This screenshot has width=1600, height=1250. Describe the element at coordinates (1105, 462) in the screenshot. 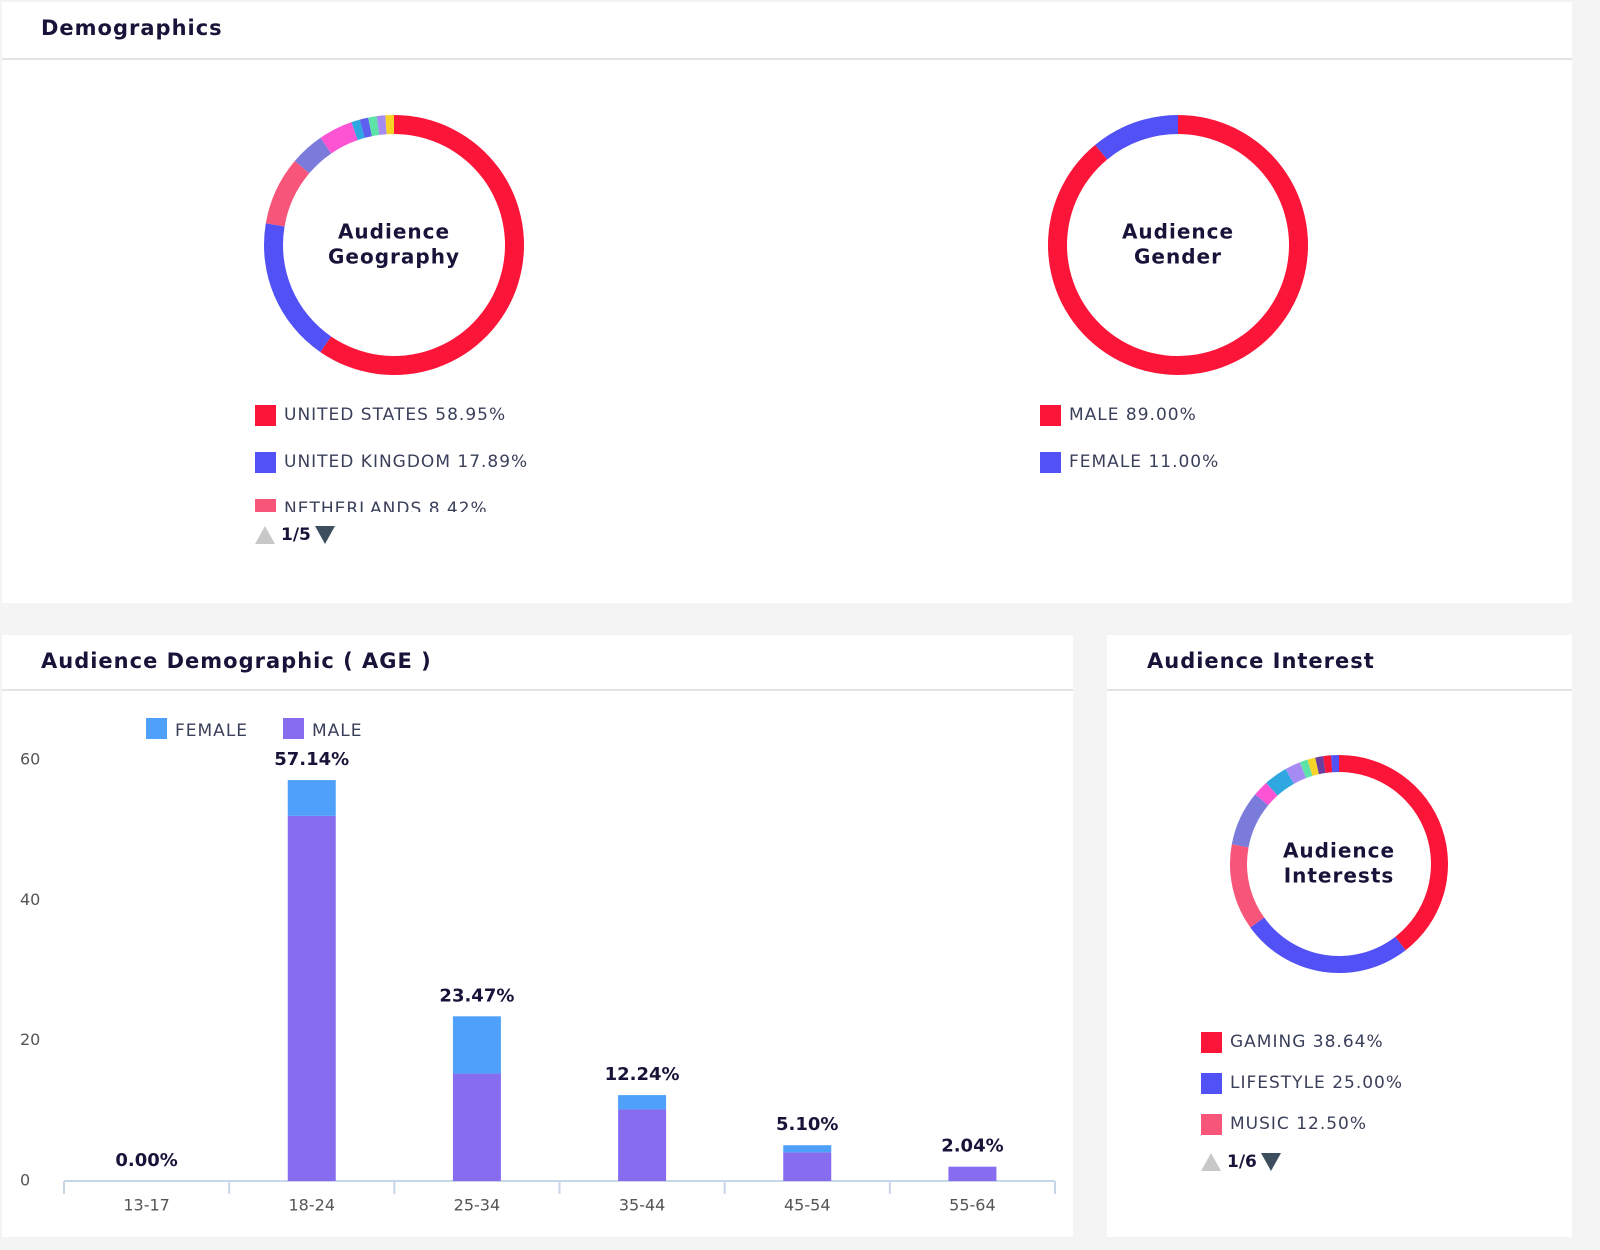

I see `legend-category: FEMALE` at that location.